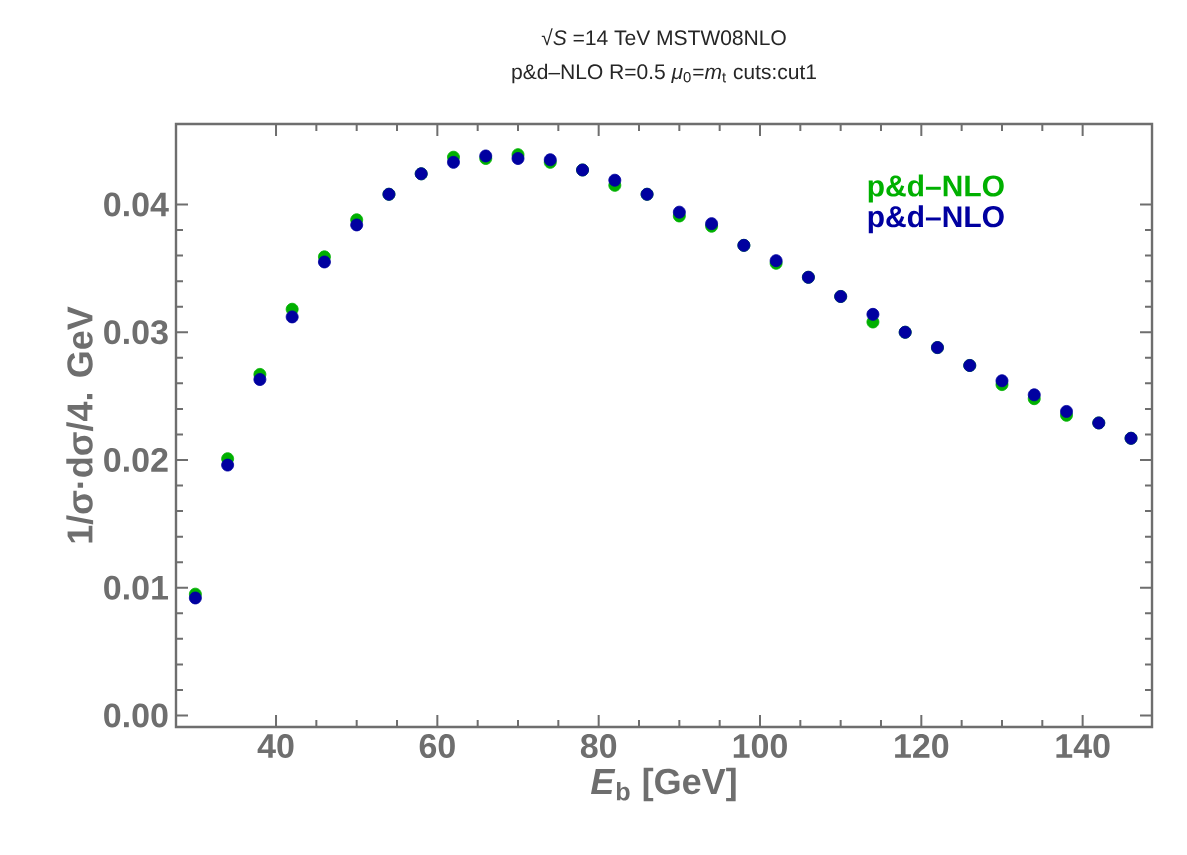 The height and width of the screenshot is (855, 1187). I want to click on x-axis-title: E$_{b}$ [GeV], so click(663, 784).